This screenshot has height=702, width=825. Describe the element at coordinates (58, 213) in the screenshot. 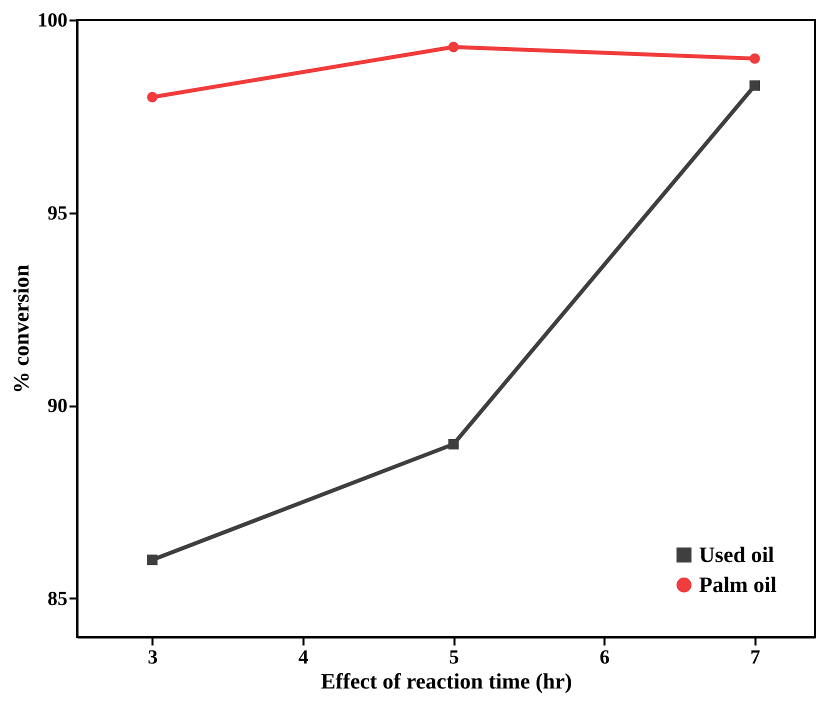

I see `y-tick-label: 95` at that location.